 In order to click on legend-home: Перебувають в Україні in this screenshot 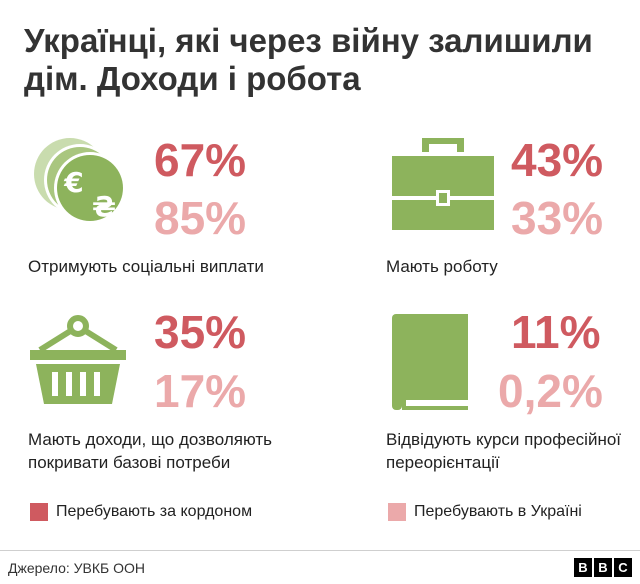, I will do `click(485, 512)`.